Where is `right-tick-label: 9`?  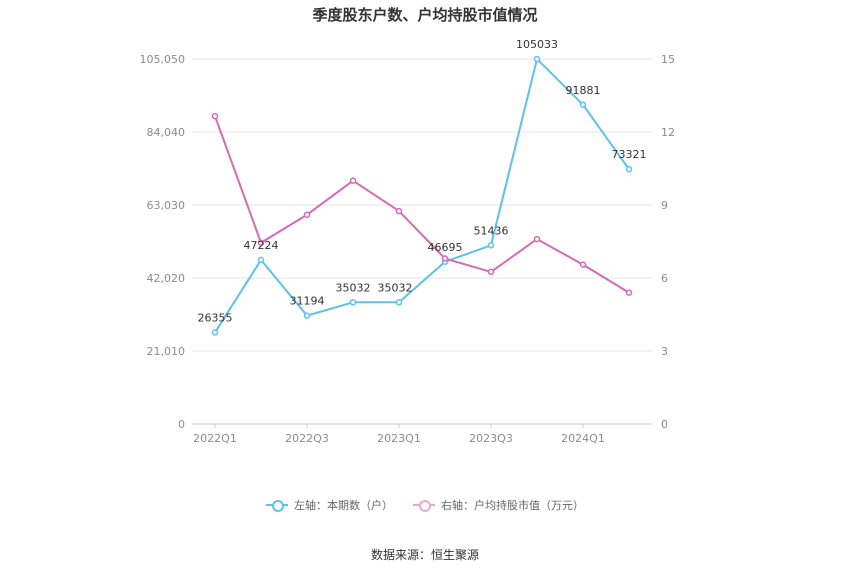 right-tick-label: 9 is located at coordinates (664, 205).